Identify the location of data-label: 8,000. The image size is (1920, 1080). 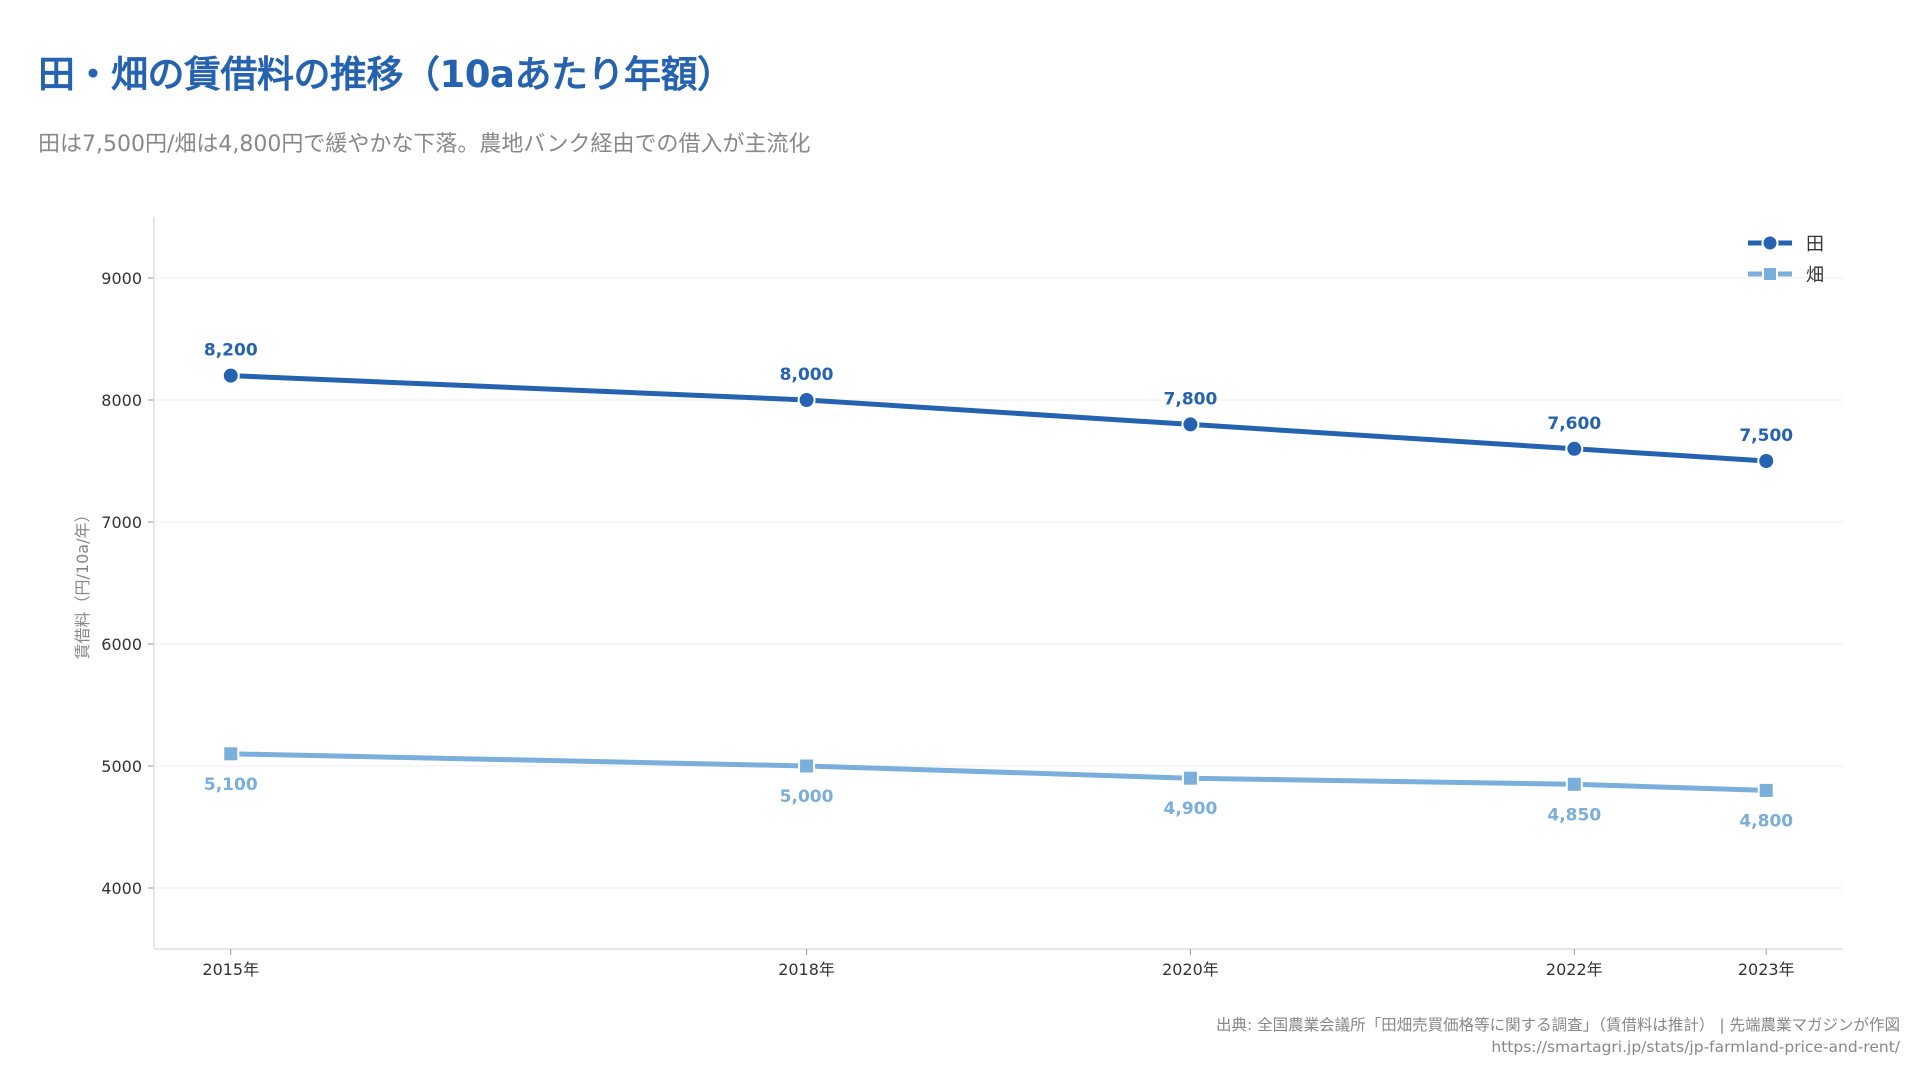
(807, 375).